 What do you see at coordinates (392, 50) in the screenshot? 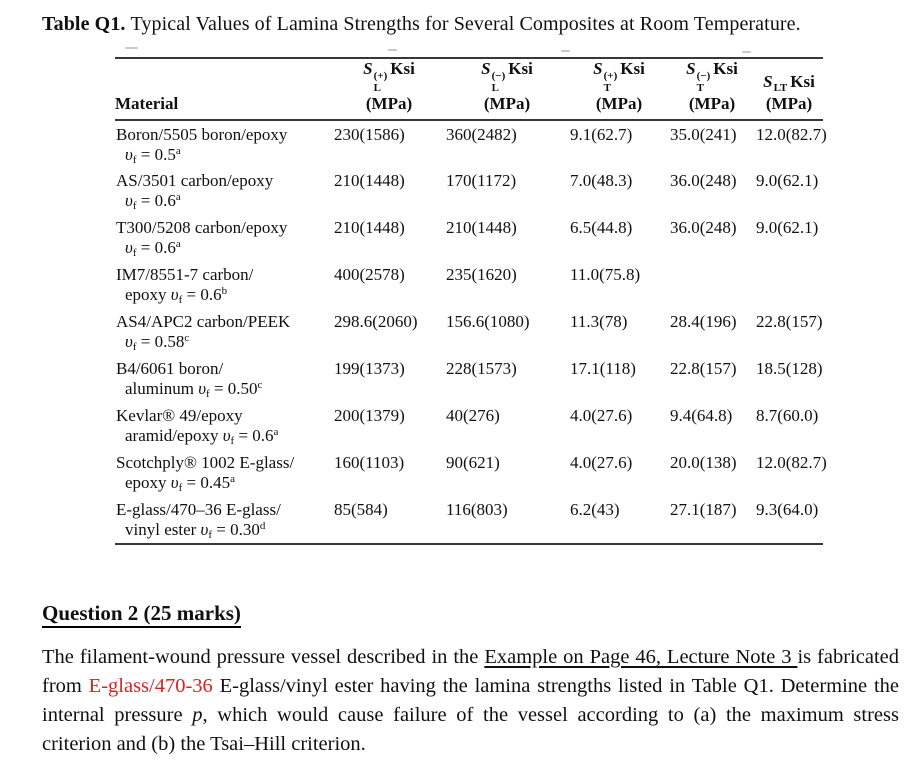
I see `scan-artifact` at bounding box center [392, 50].